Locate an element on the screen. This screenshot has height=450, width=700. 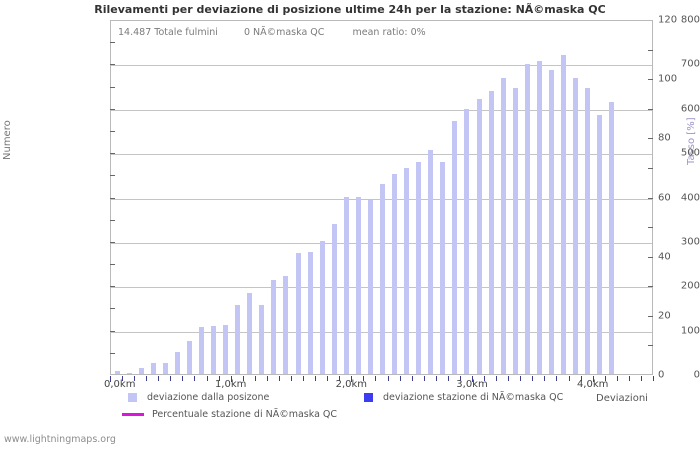
subtitle-total: 14.487 Totale fulmini is located at coordinates (168, 32).